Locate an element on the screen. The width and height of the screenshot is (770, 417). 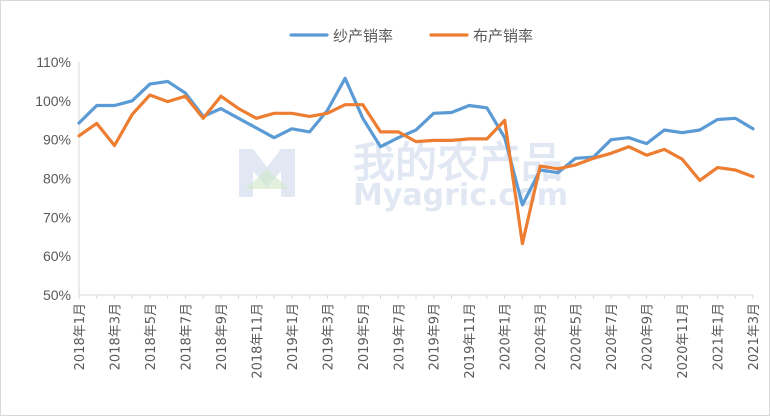
x-tick-label: 2020年3月 is located at coordinates (541, 336).